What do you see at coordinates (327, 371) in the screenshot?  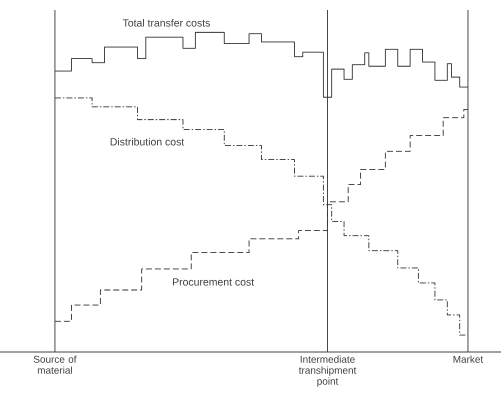 I see `x-tick-label: Intermediate transhipment point` at bounding box center [327, 371].